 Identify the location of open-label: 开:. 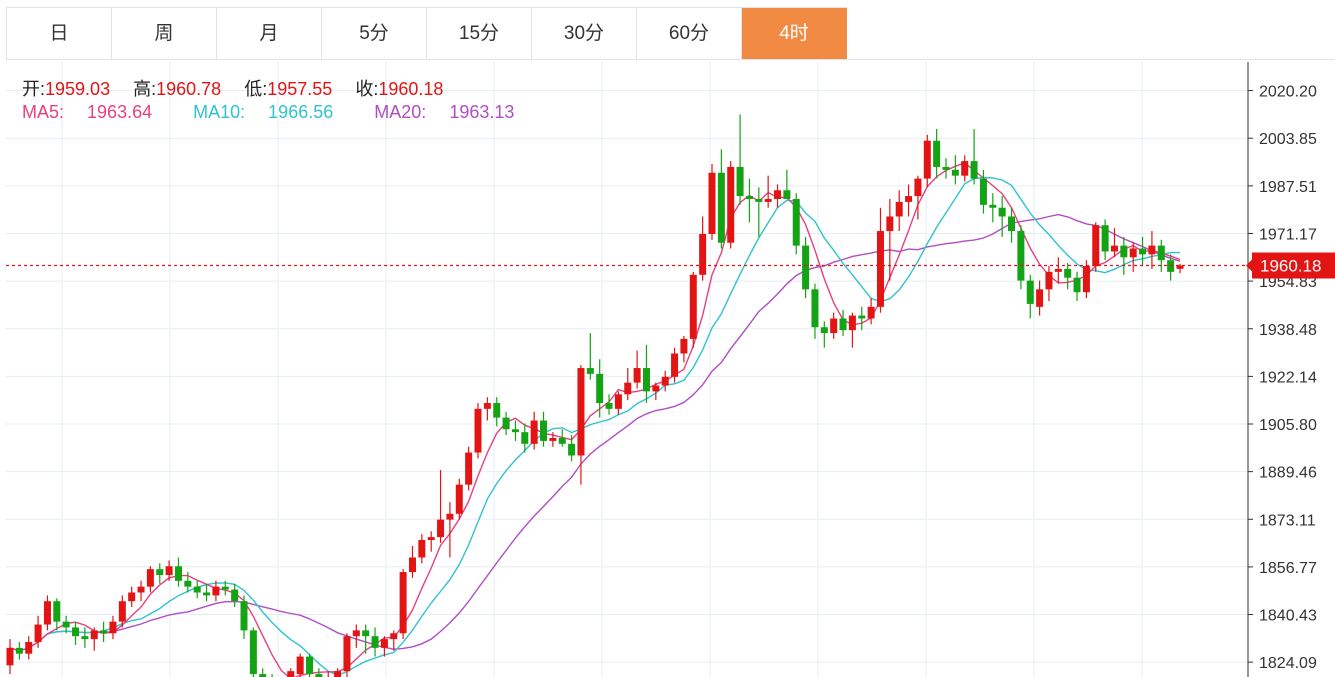
(34, 89).